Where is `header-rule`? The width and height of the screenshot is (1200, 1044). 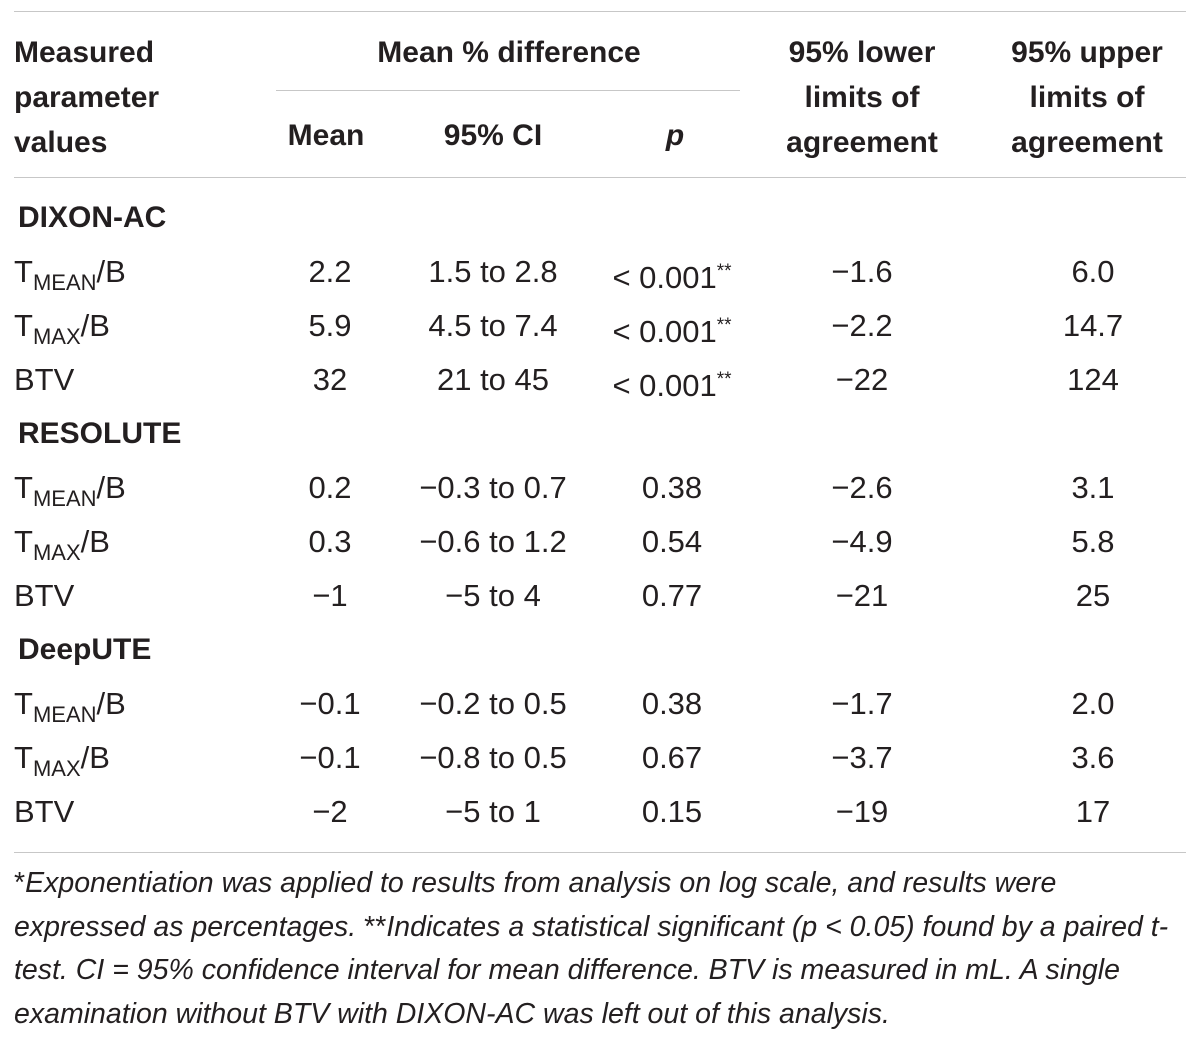
header-rule is located at coordinates (600, 177).